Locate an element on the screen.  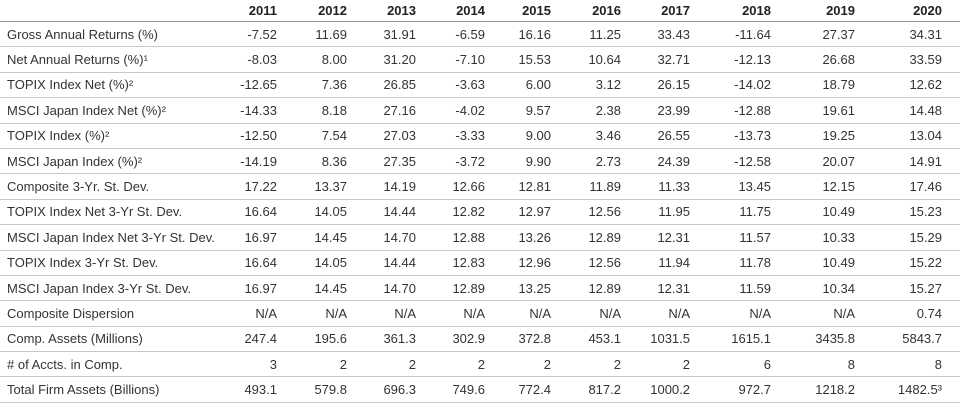
cell: 1000.2 is located at coordinates (655, 389).